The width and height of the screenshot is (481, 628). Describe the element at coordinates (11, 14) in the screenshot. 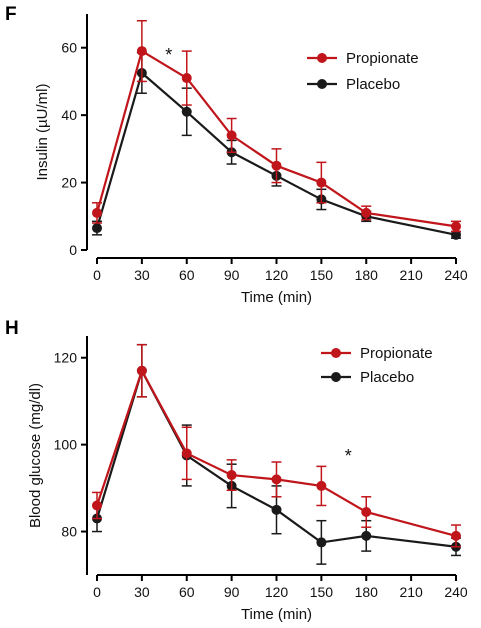

I see `panel-letter: F` at that location.